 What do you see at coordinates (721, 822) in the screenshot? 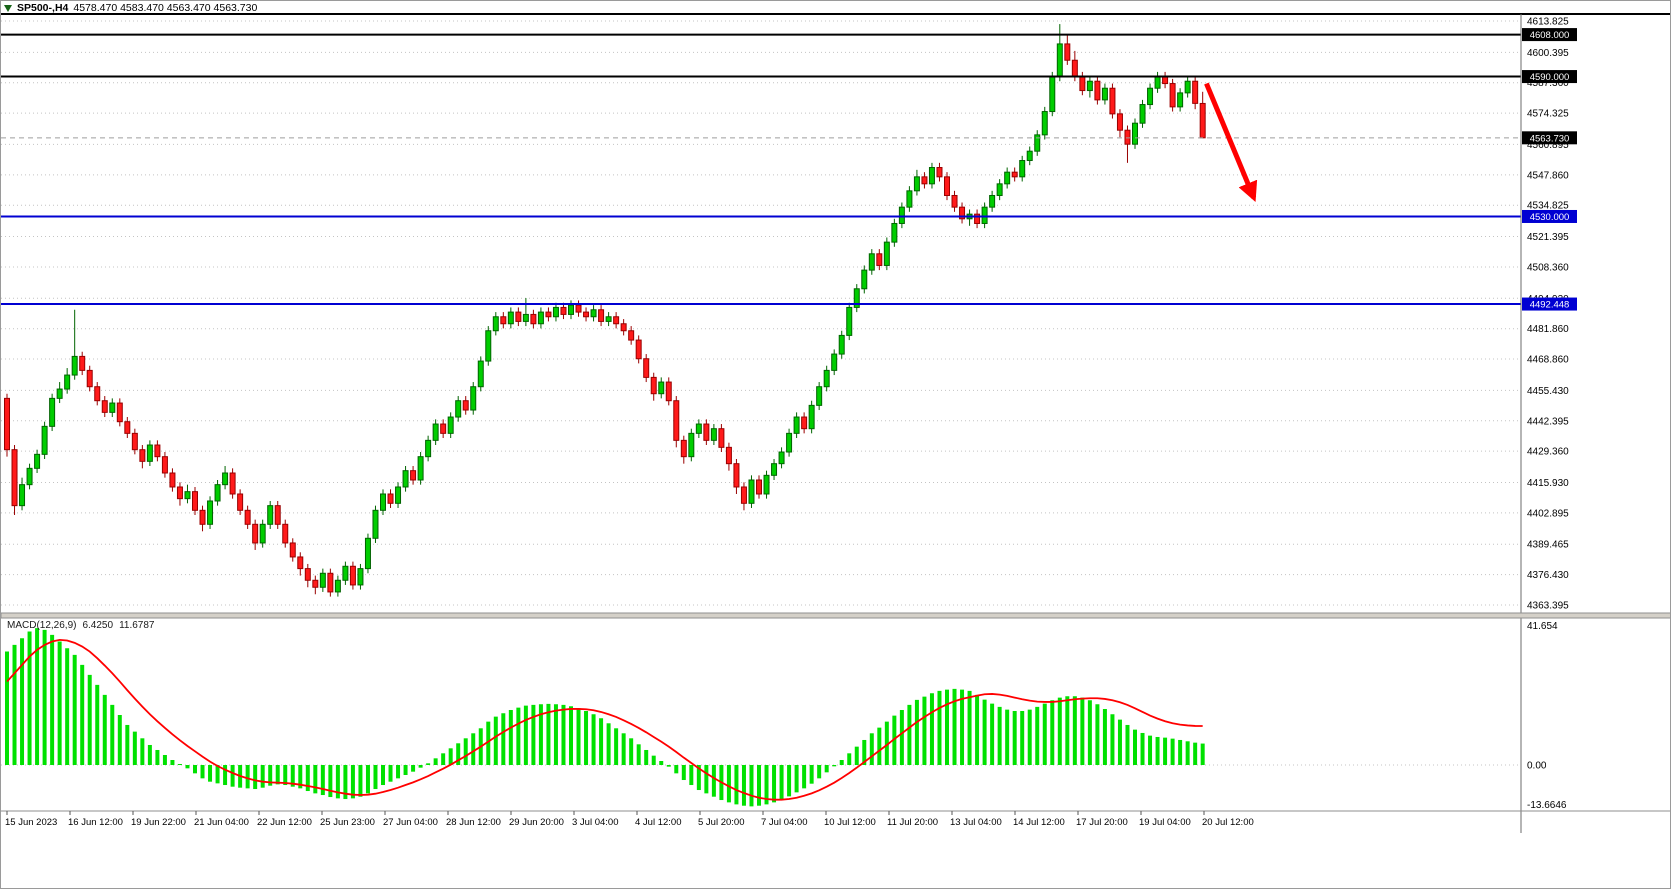
I see `time-axis-label: 5 Jul 20:00` at bounding box center [721, 822].